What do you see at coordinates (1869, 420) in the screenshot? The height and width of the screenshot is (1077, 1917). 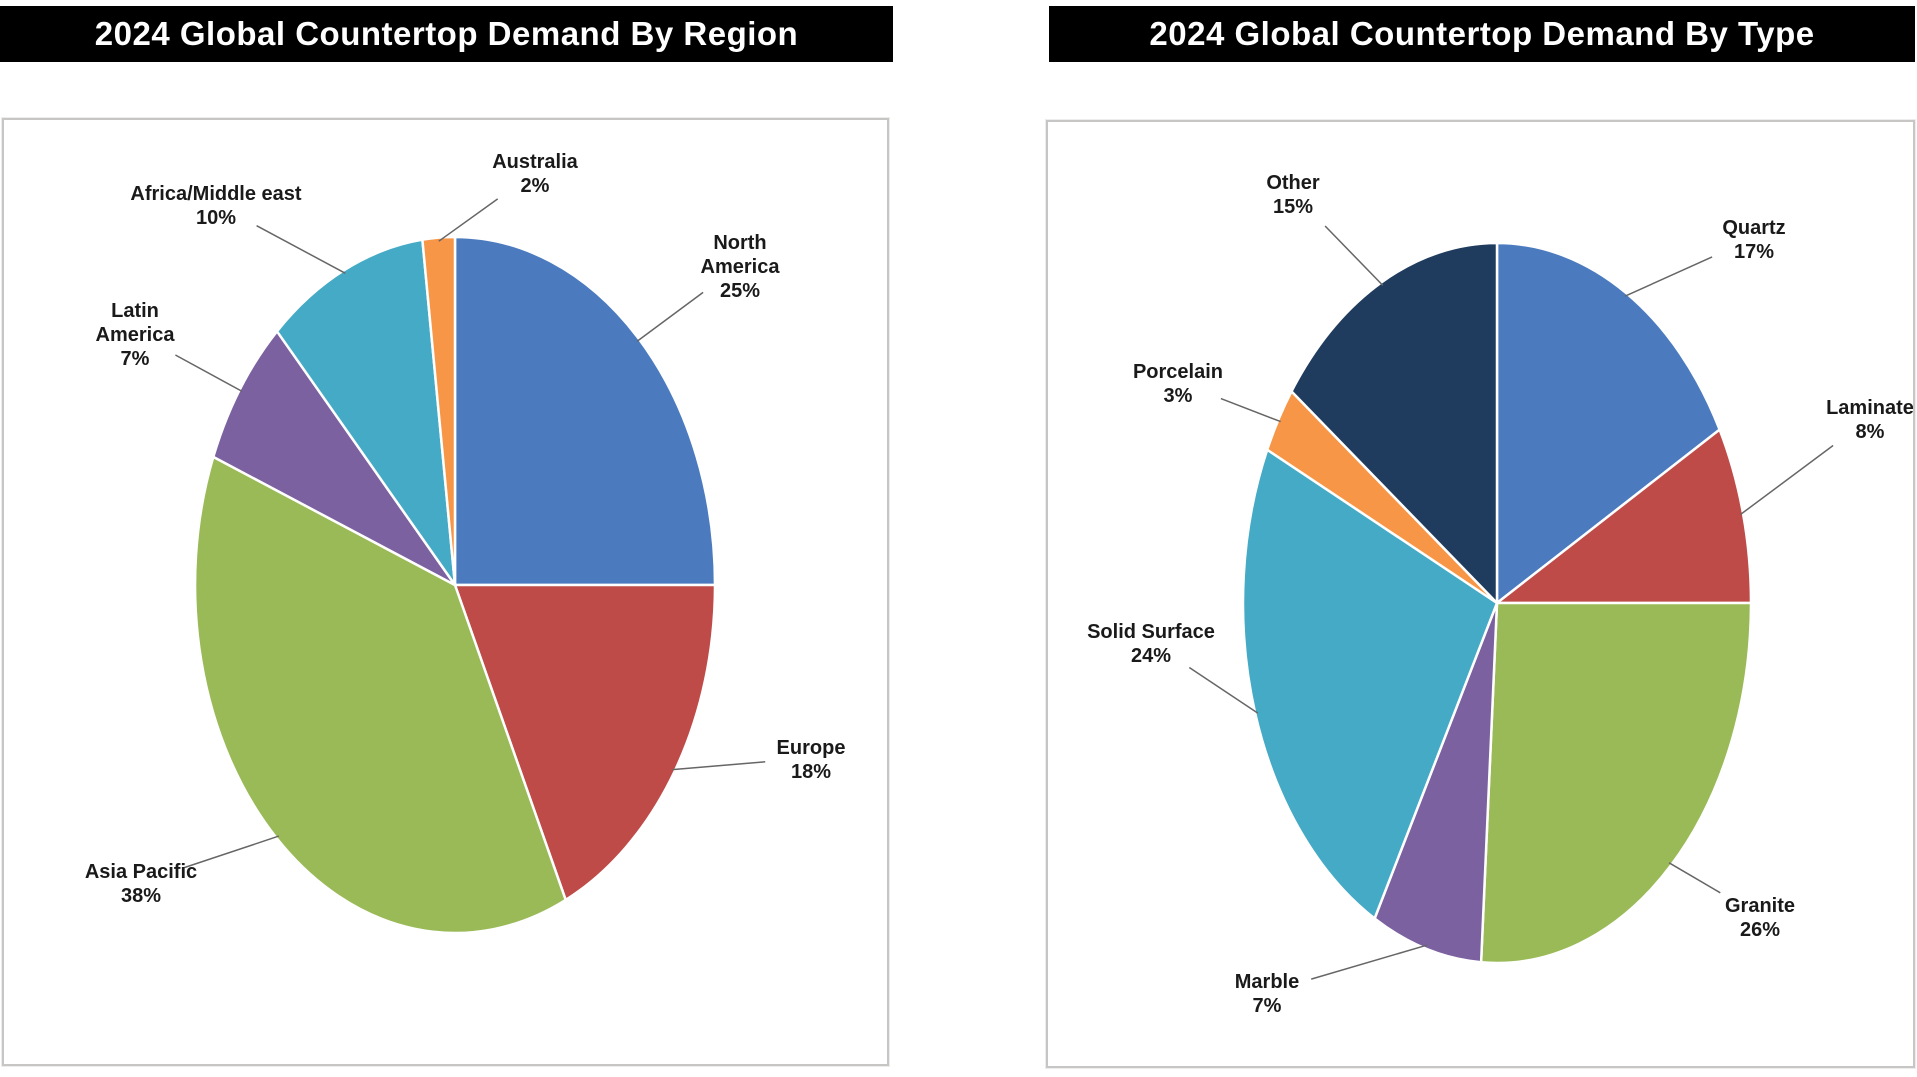 I see `data-label-laminate: Laminate 8%` at bounding box center [1869, 420].